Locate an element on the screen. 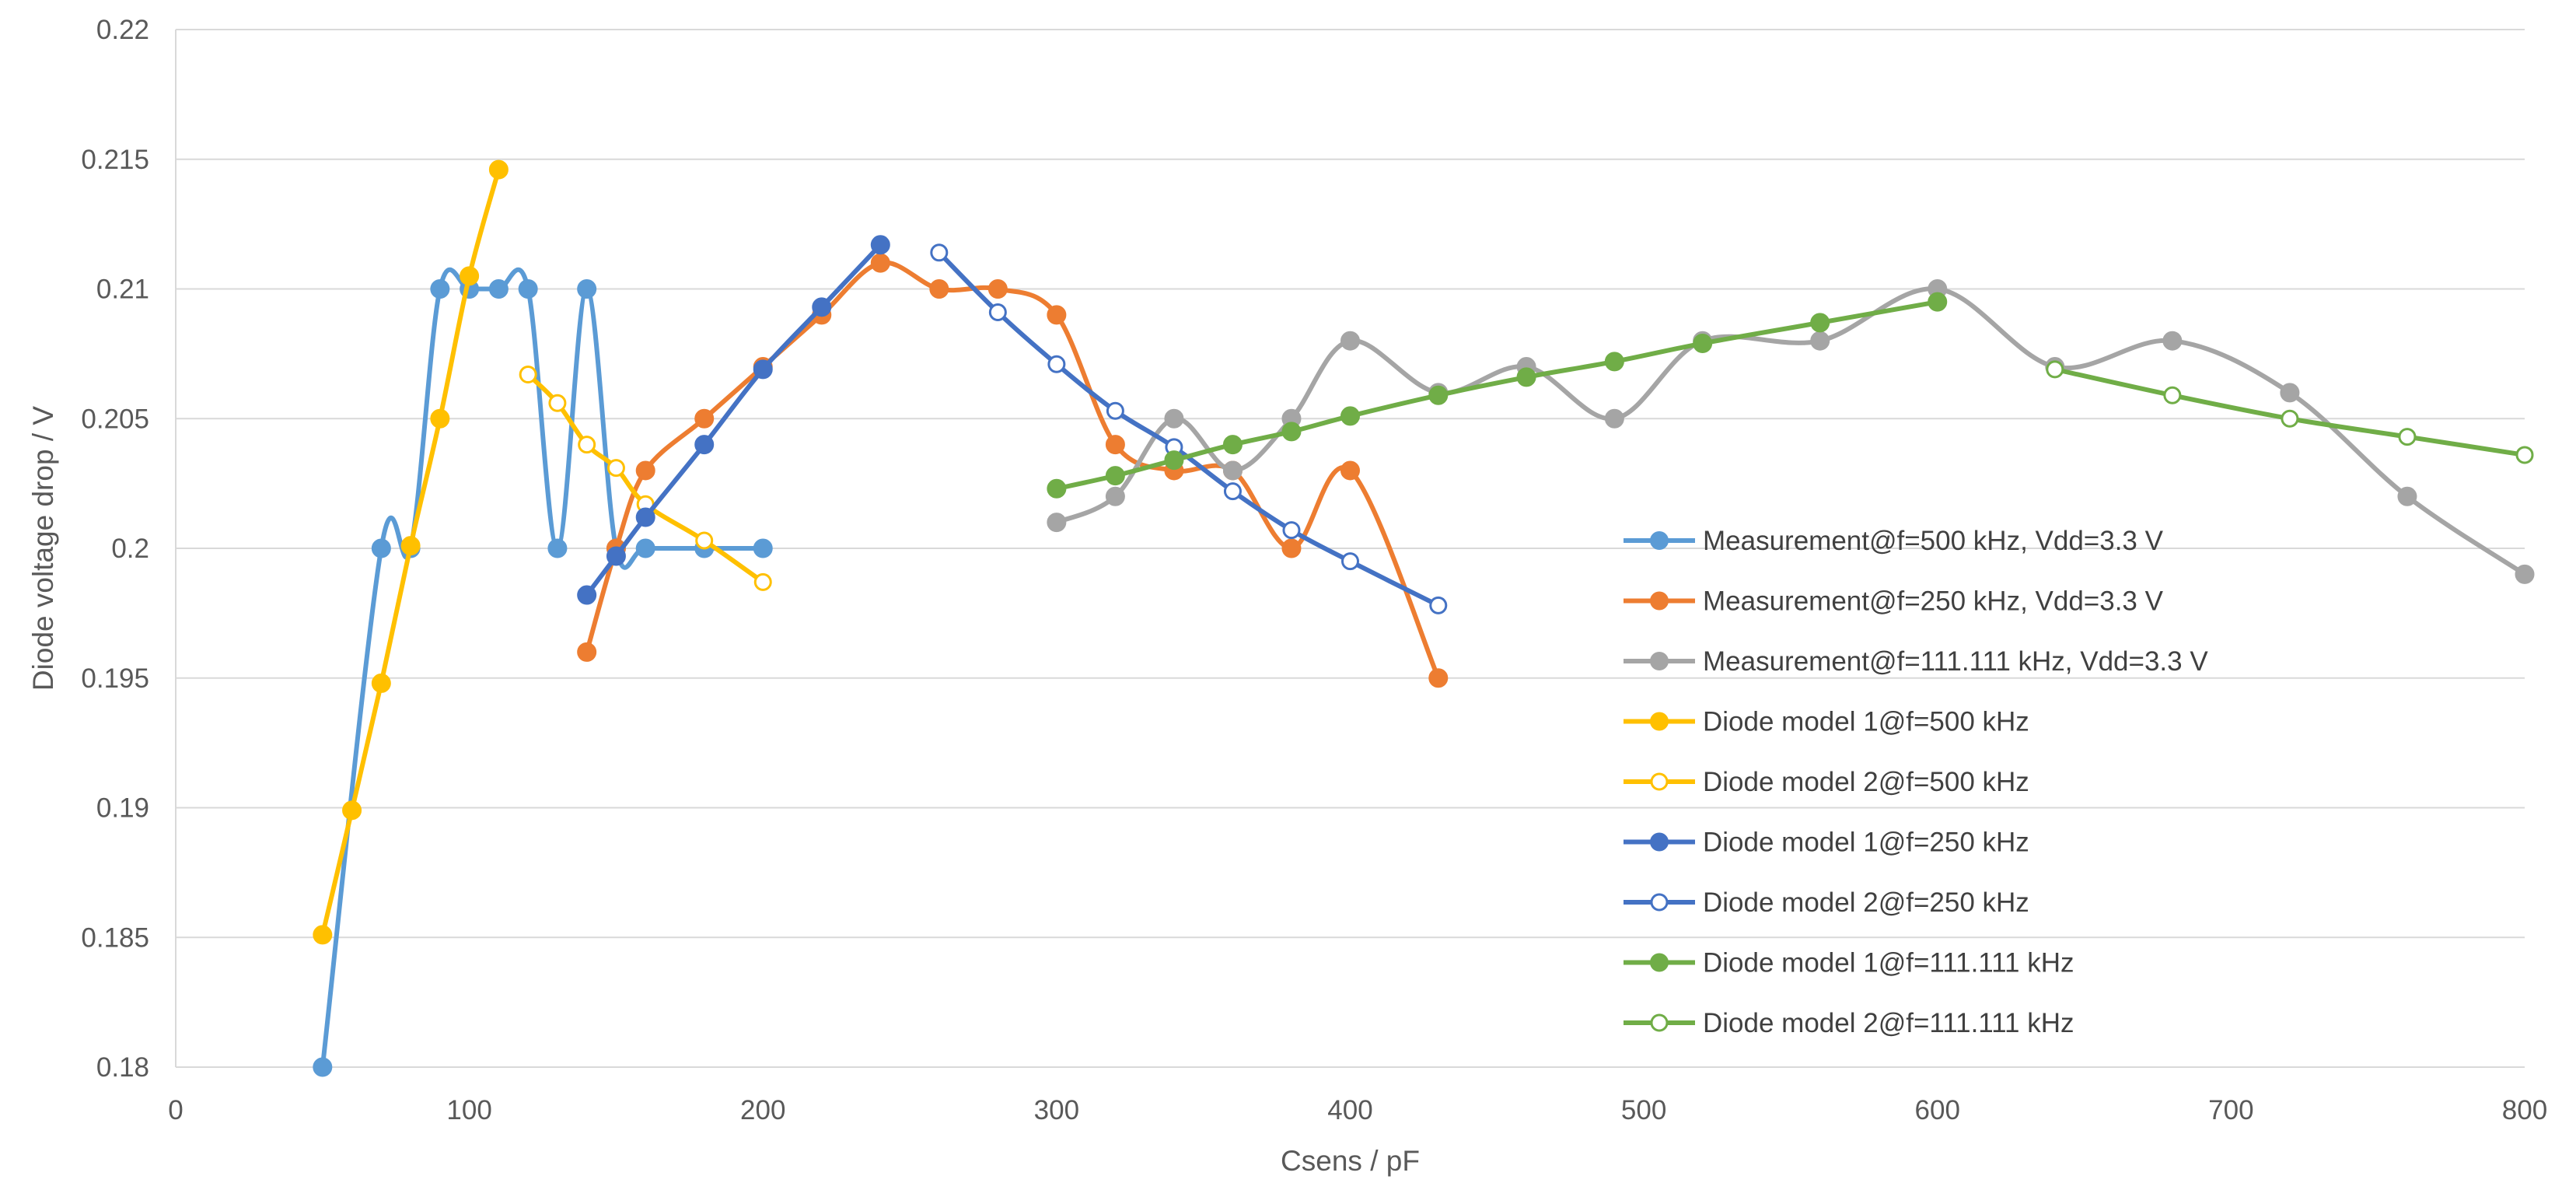 This screenshot has height=1190, width=2576. legend-entry: Diode model 1@f=500 kHz is located at coordinates (1826, 722).